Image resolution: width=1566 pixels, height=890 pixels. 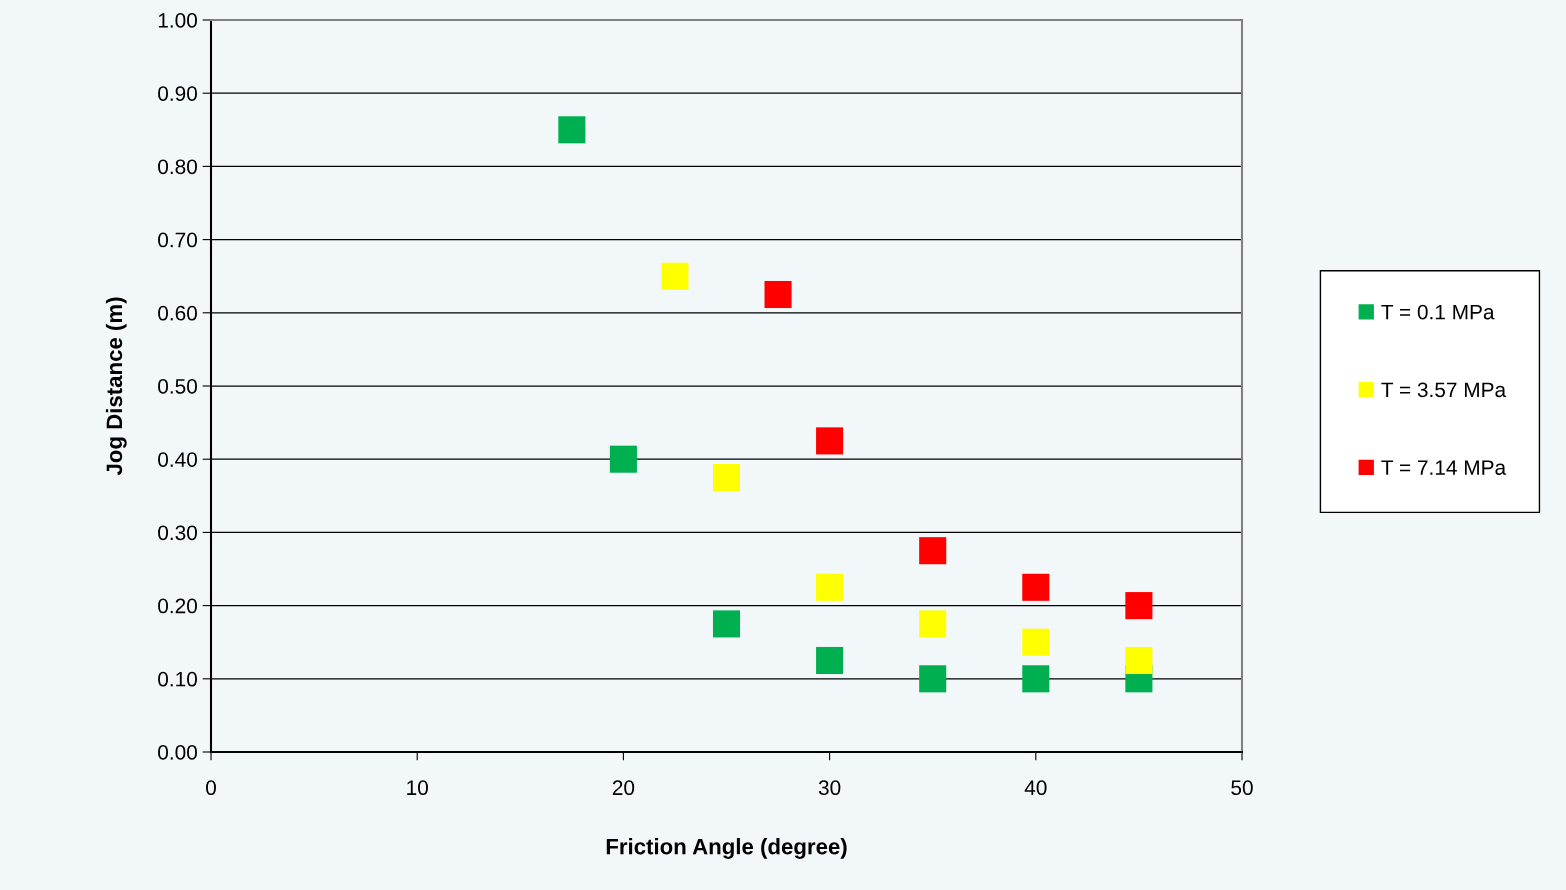 I want to click on y-tick-label: 0.80, so click(x=177, y=167).